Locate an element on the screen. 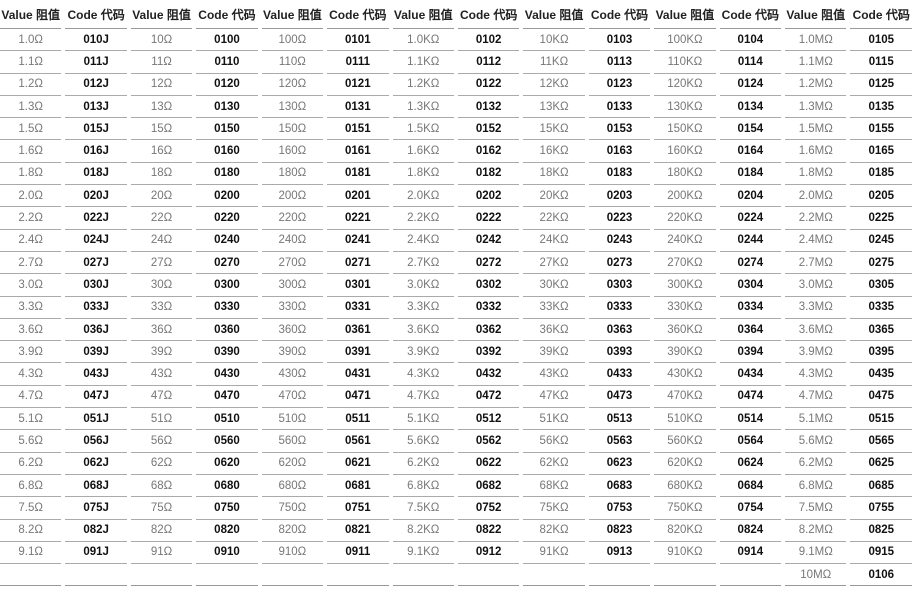 The height and width of the screenshot is (591, 912). code-cell: 011J is located at coordinates (96, 62).